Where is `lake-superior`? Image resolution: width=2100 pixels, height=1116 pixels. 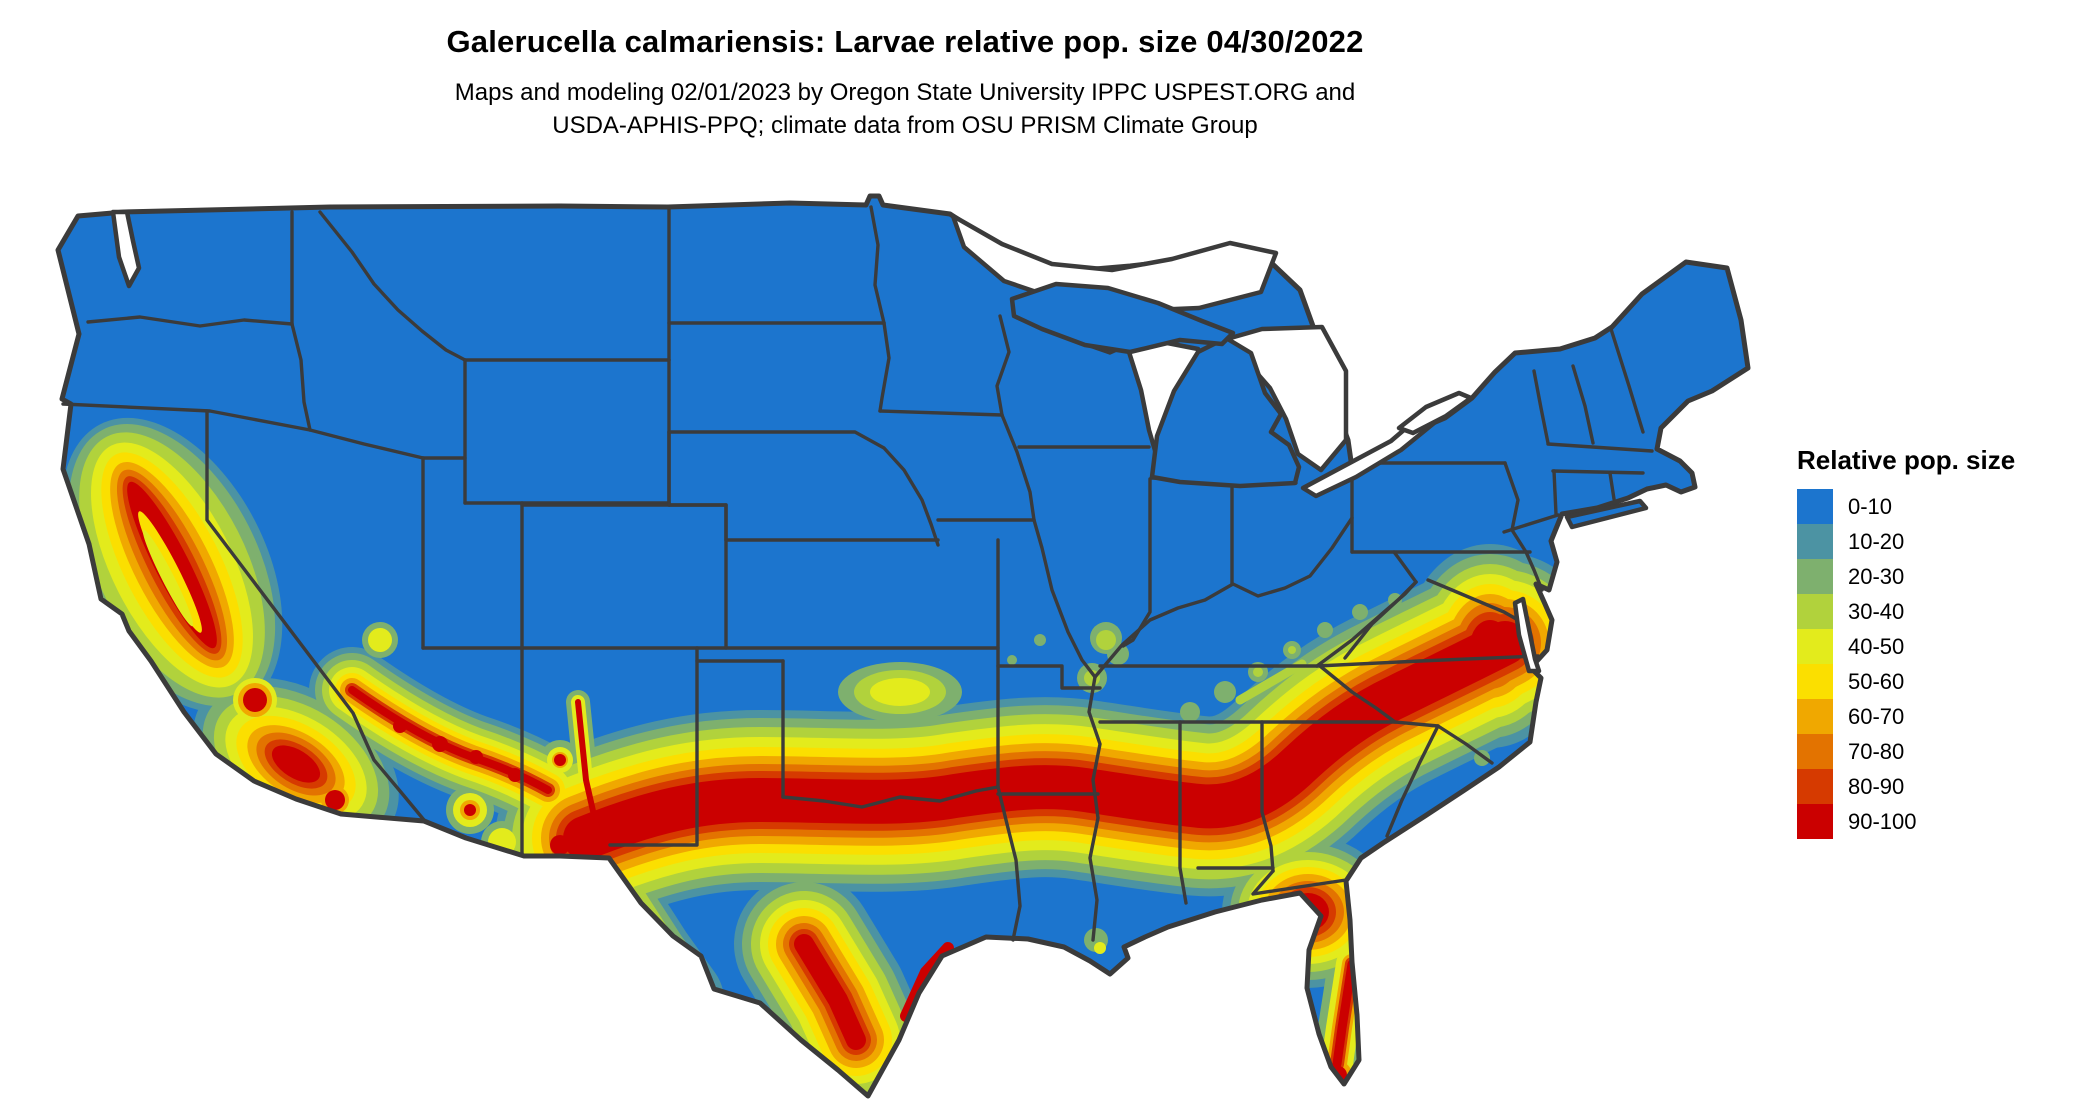 lake-superior is located at coordinates (1114, 263).